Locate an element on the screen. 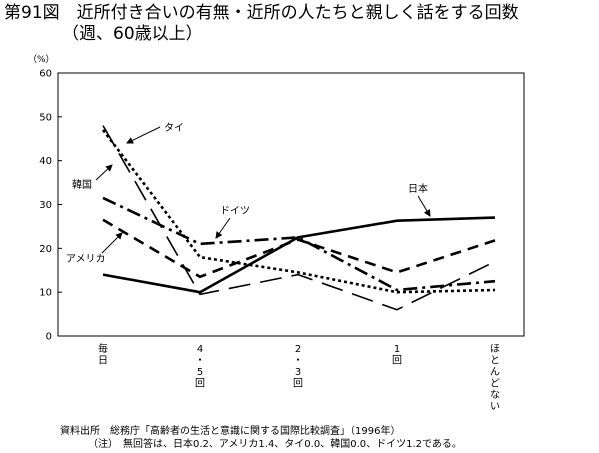  x-category-char: い is located at coordinates (495, 407).